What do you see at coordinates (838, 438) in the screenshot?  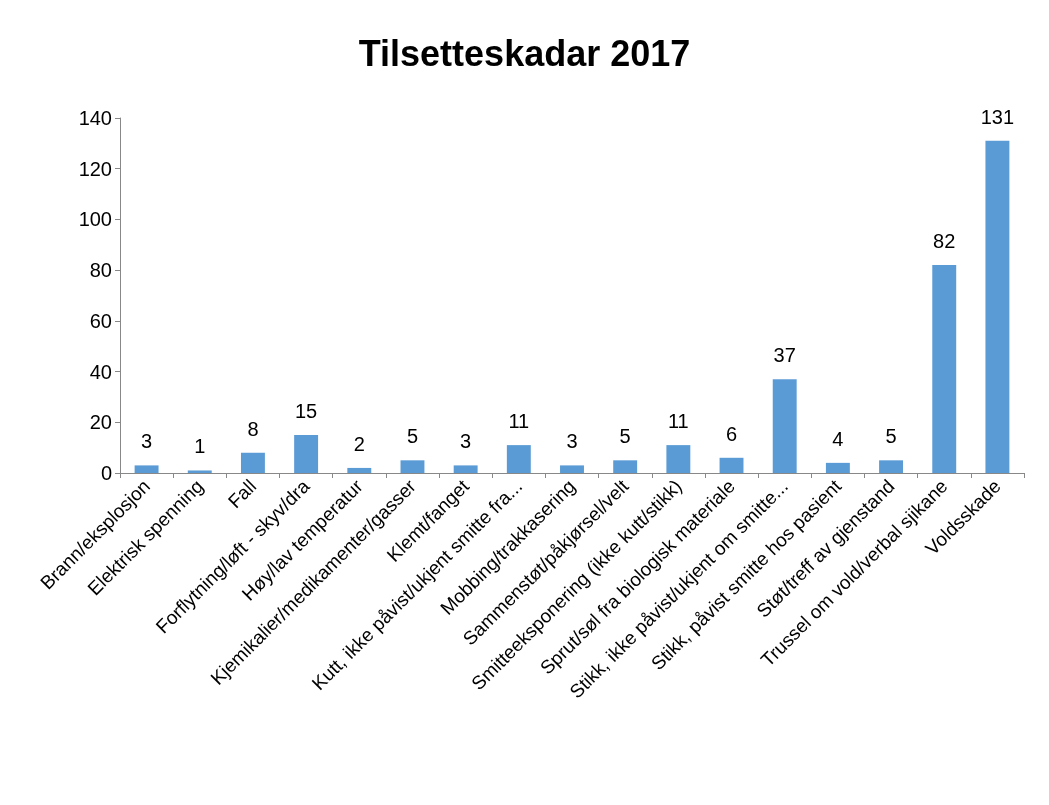 I see `data-label: 4` at bounding box center [838, 438].